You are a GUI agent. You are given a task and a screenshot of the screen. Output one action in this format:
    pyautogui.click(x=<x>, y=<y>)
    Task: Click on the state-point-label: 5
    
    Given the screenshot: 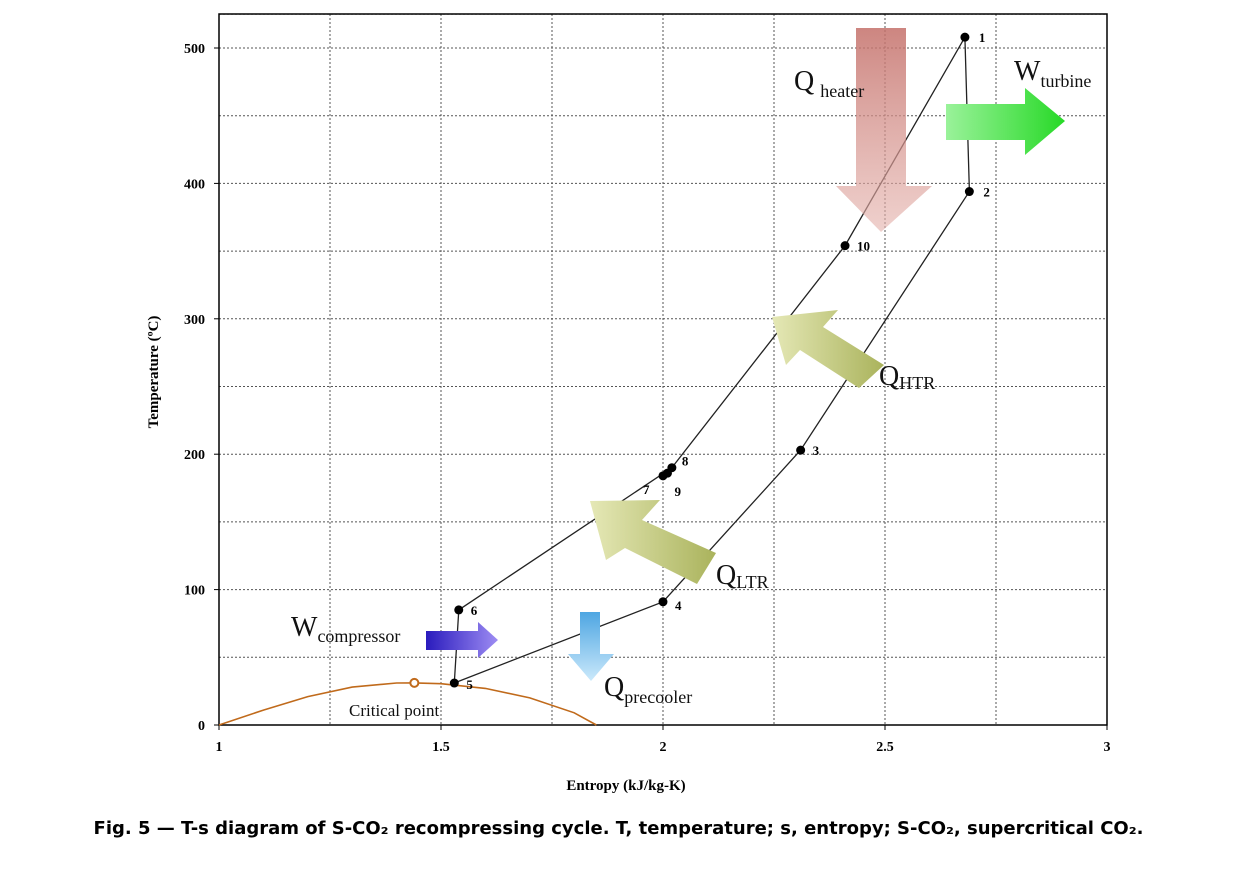 What is the action you would take?
    pyautogui.click(x=469, y=684)
    